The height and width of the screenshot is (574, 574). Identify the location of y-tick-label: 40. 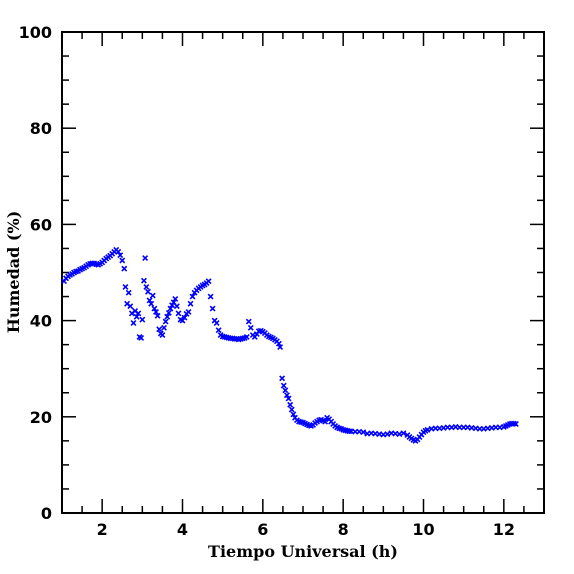
(41, 321).